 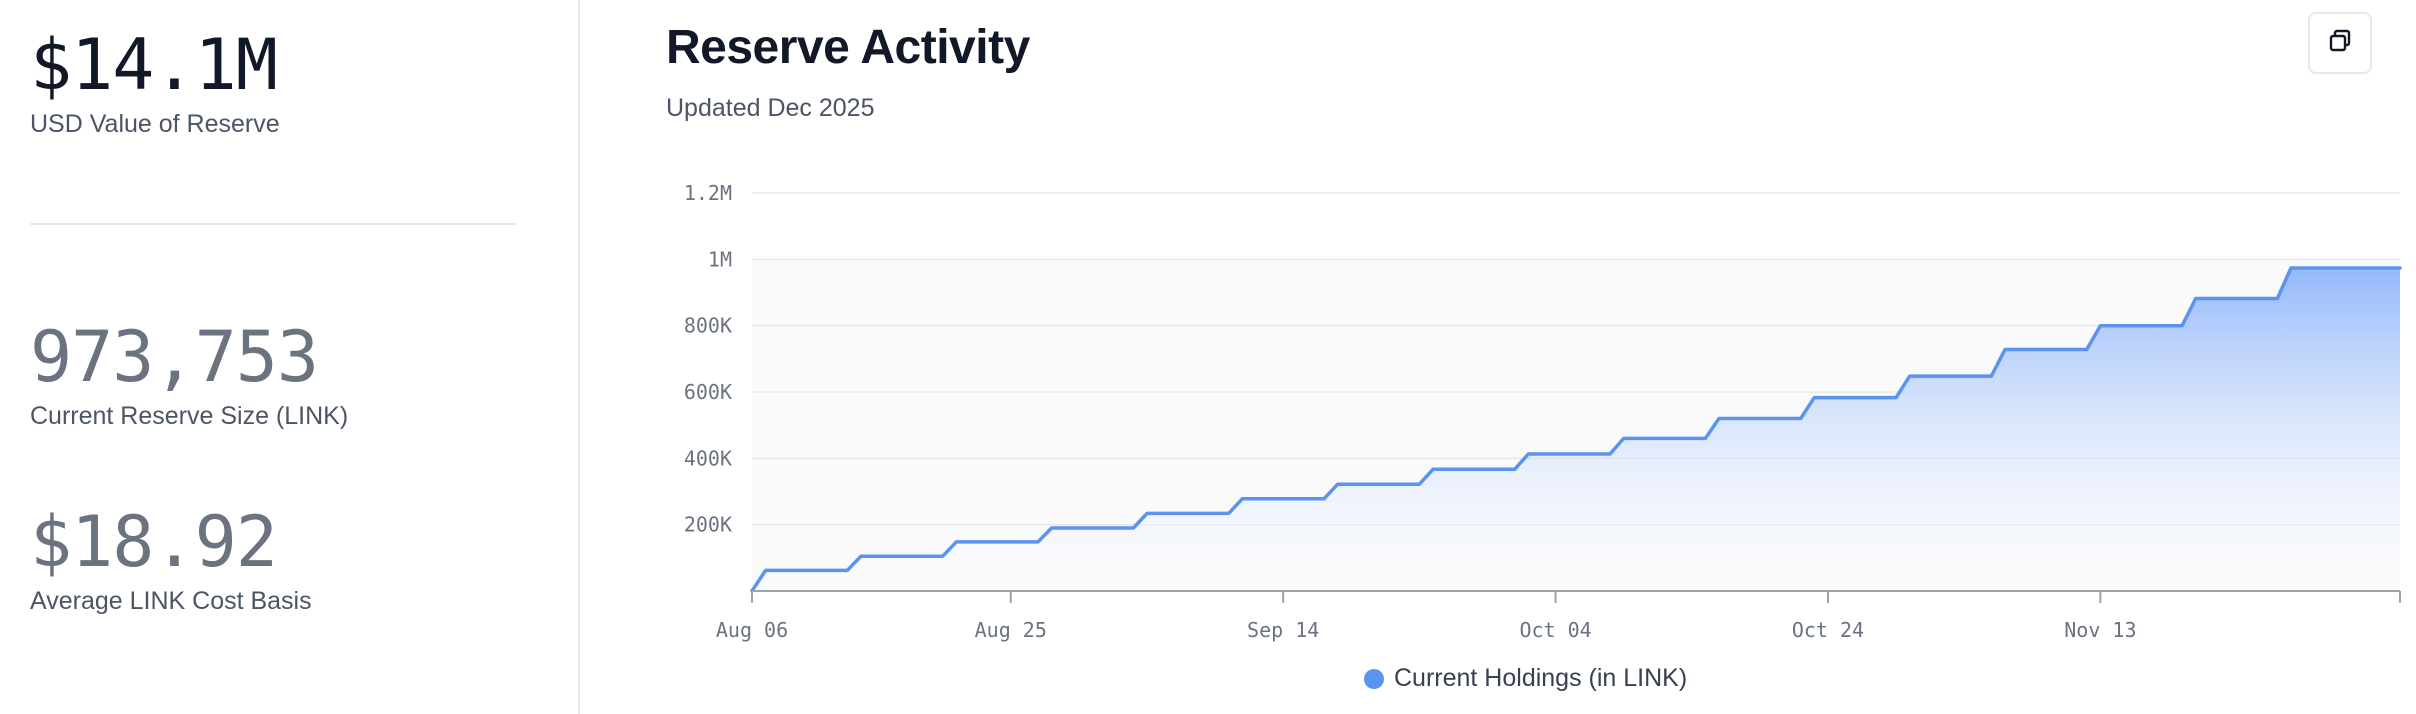 What do you see at coordinates (770, 108) in the screenshot?
I see `chart-subtitle: Updated Dec 2025` at bounding box center [770, 108].